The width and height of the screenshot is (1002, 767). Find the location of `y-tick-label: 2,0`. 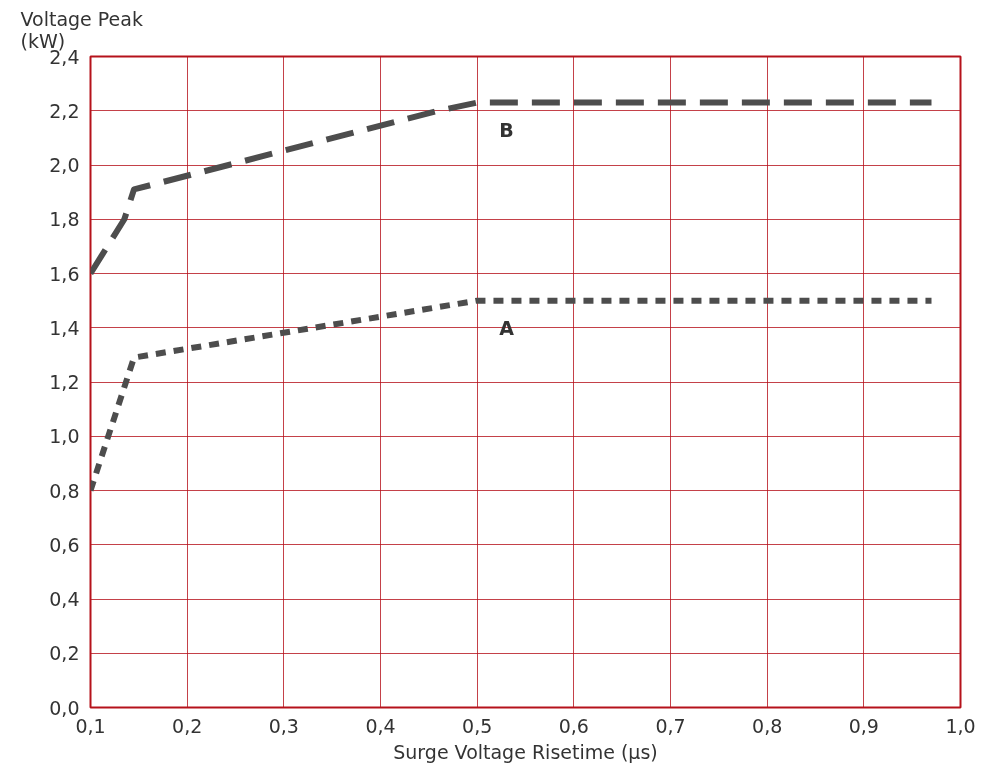

y-tick-label: 2,0 is located at coordinates (64, 165).